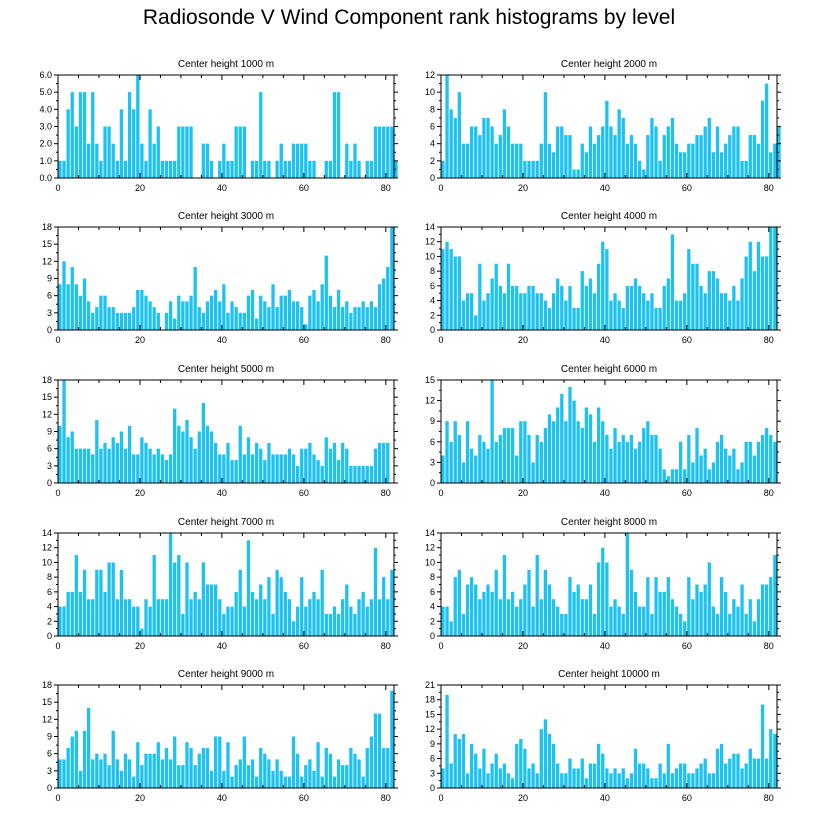 This screenshot has width=818, height=824. Describe the element at coordinates (430, 700) in the screenshot. I see `y-tick-label: 18` at that location.